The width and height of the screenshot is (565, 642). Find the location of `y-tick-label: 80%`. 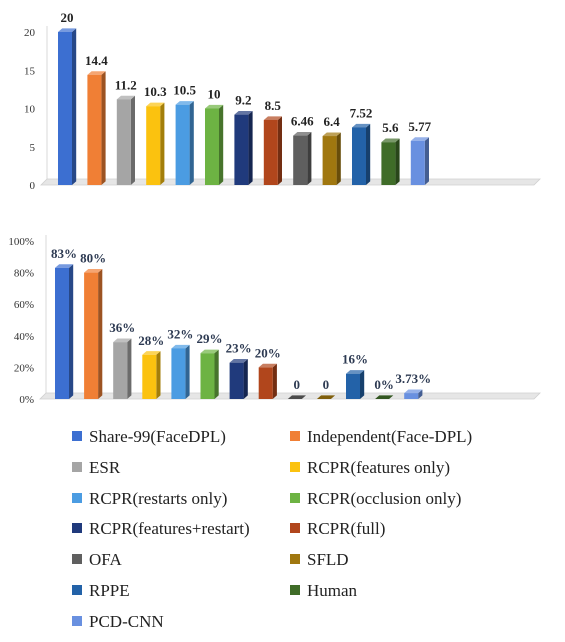

y-tick-label: 80% is located at coordinates (24, 274).